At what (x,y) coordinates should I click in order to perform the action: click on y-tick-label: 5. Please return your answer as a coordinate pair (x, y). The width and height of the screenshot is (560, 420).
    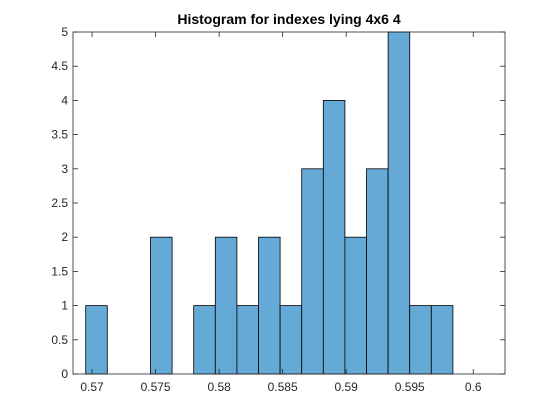
    Looking at the image, I should click on (64, 32).